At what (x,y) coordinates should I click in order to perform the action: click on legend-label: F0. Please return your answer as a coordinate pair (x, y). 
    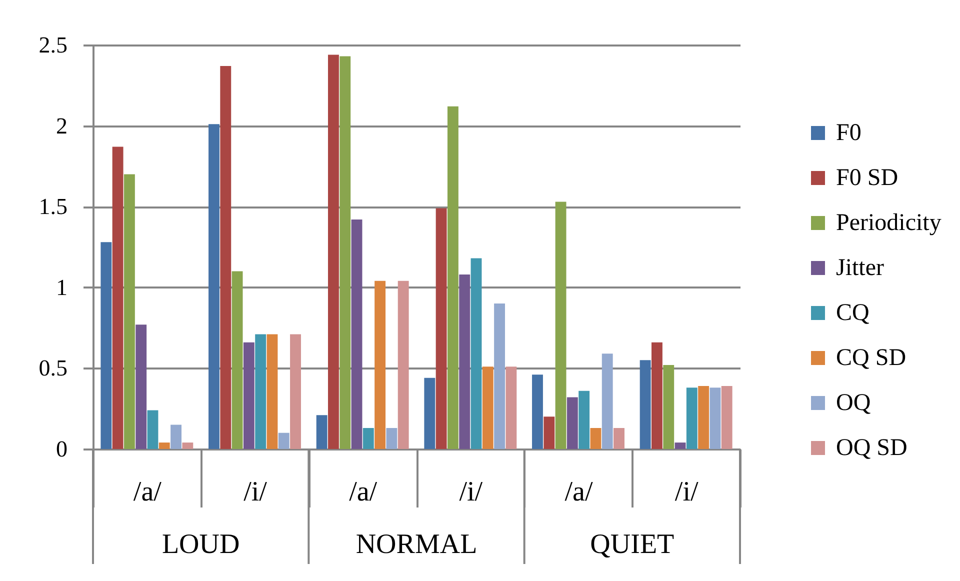
    Looking at the image, I should click on (849, 133).